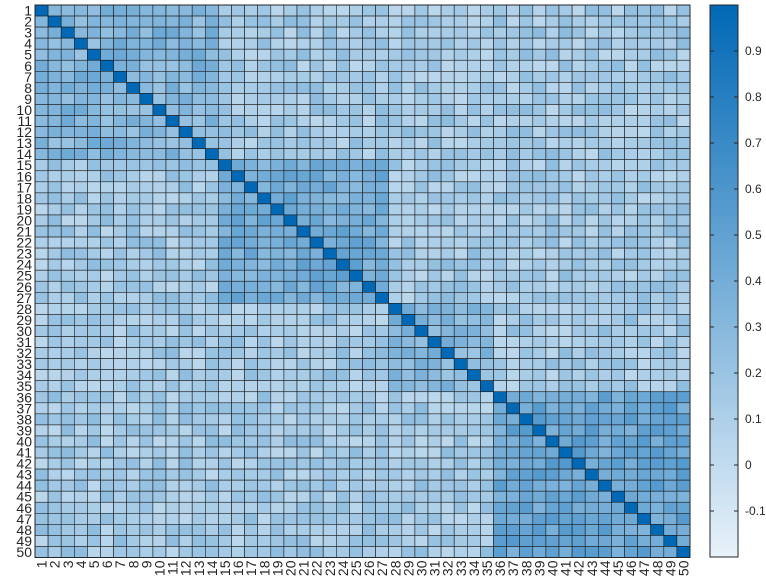 Image resolution: width=766 pixels, height=588 pixels. Describe the element at coordinates (24, 309) in the screenshot. I see `row-label: 28` at that location.